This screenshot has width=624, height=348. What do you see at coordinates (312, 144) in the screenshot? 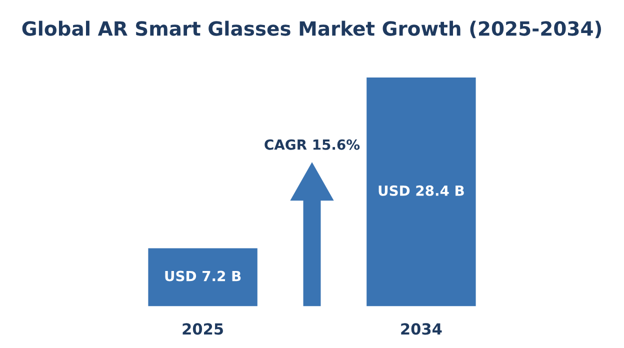
I see `annotation: CAGR 15.6%` at bounding box center [312, 144].